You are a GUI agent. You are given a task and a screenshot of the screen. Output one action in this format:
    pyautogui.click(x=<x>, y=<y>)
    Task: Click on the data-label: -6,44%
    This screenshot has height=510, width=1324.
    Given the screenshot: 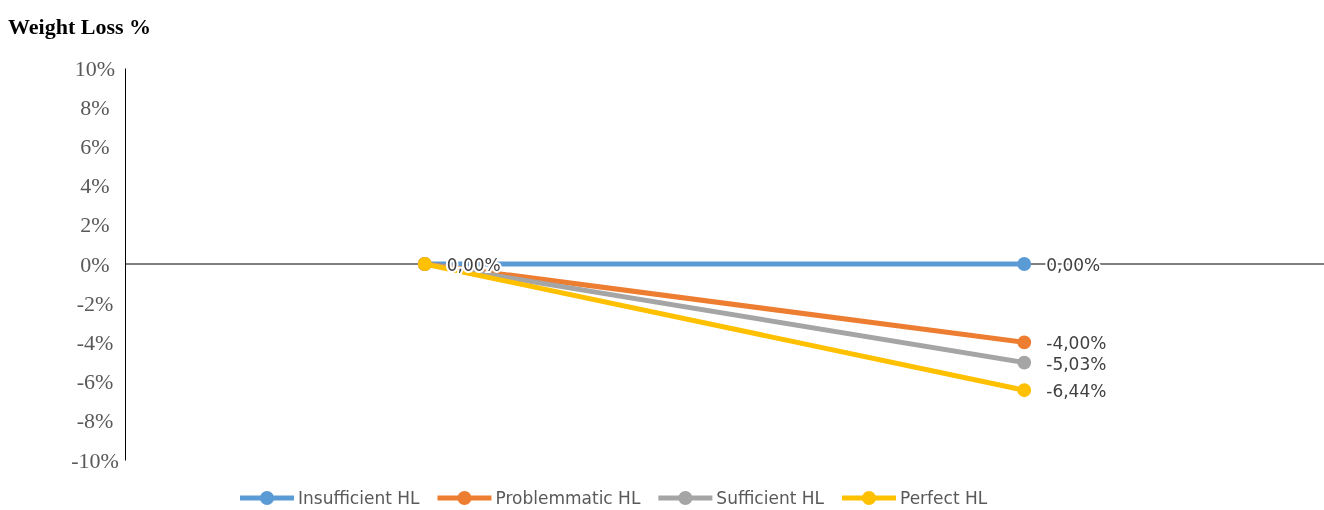 What is the action you would take?
    pyautogui.click(x=1076, y=391)
    